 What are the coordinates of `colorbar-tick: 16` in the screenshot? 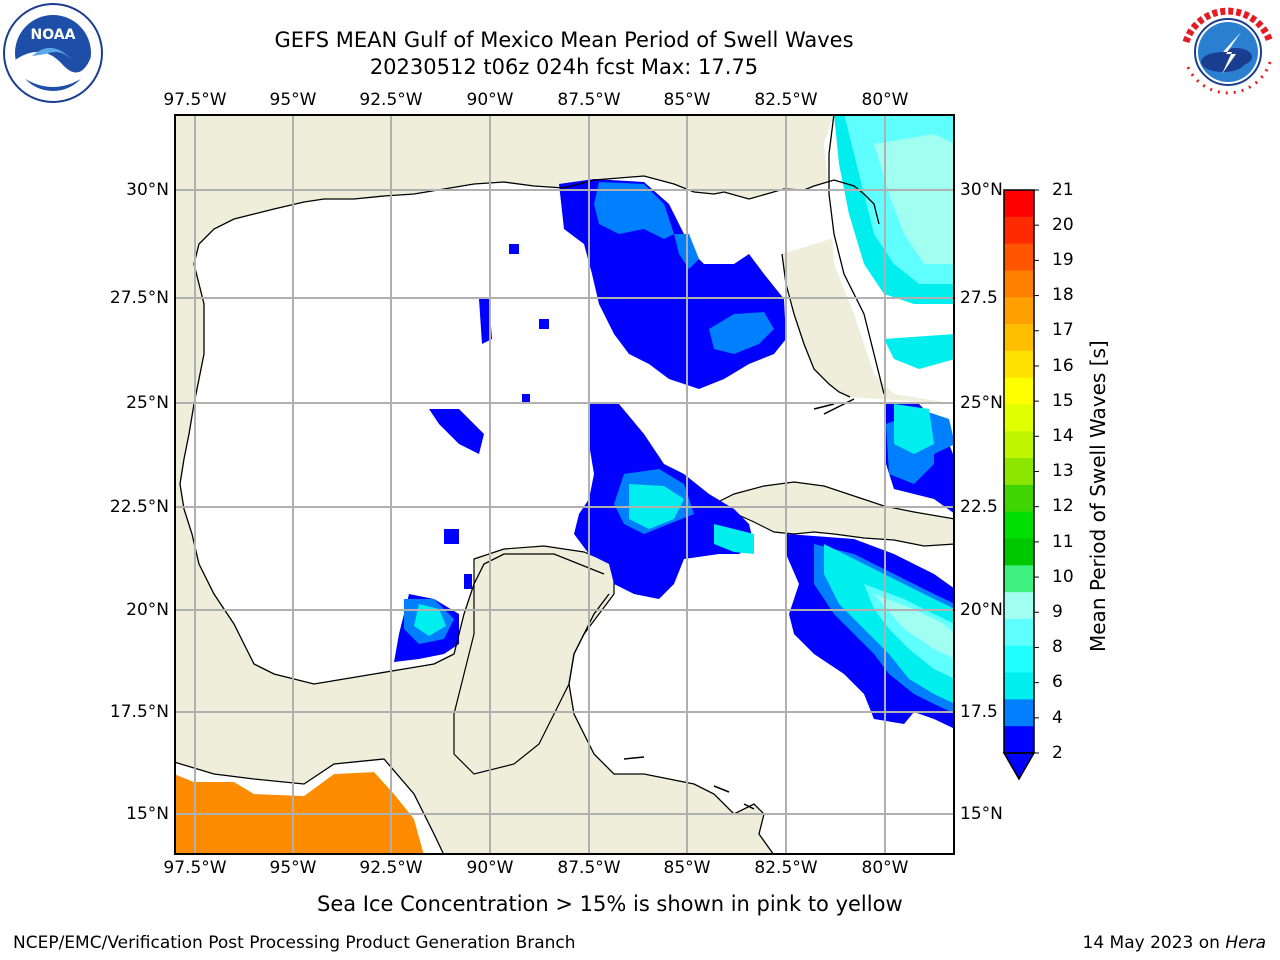 It's located at (1063, 366).